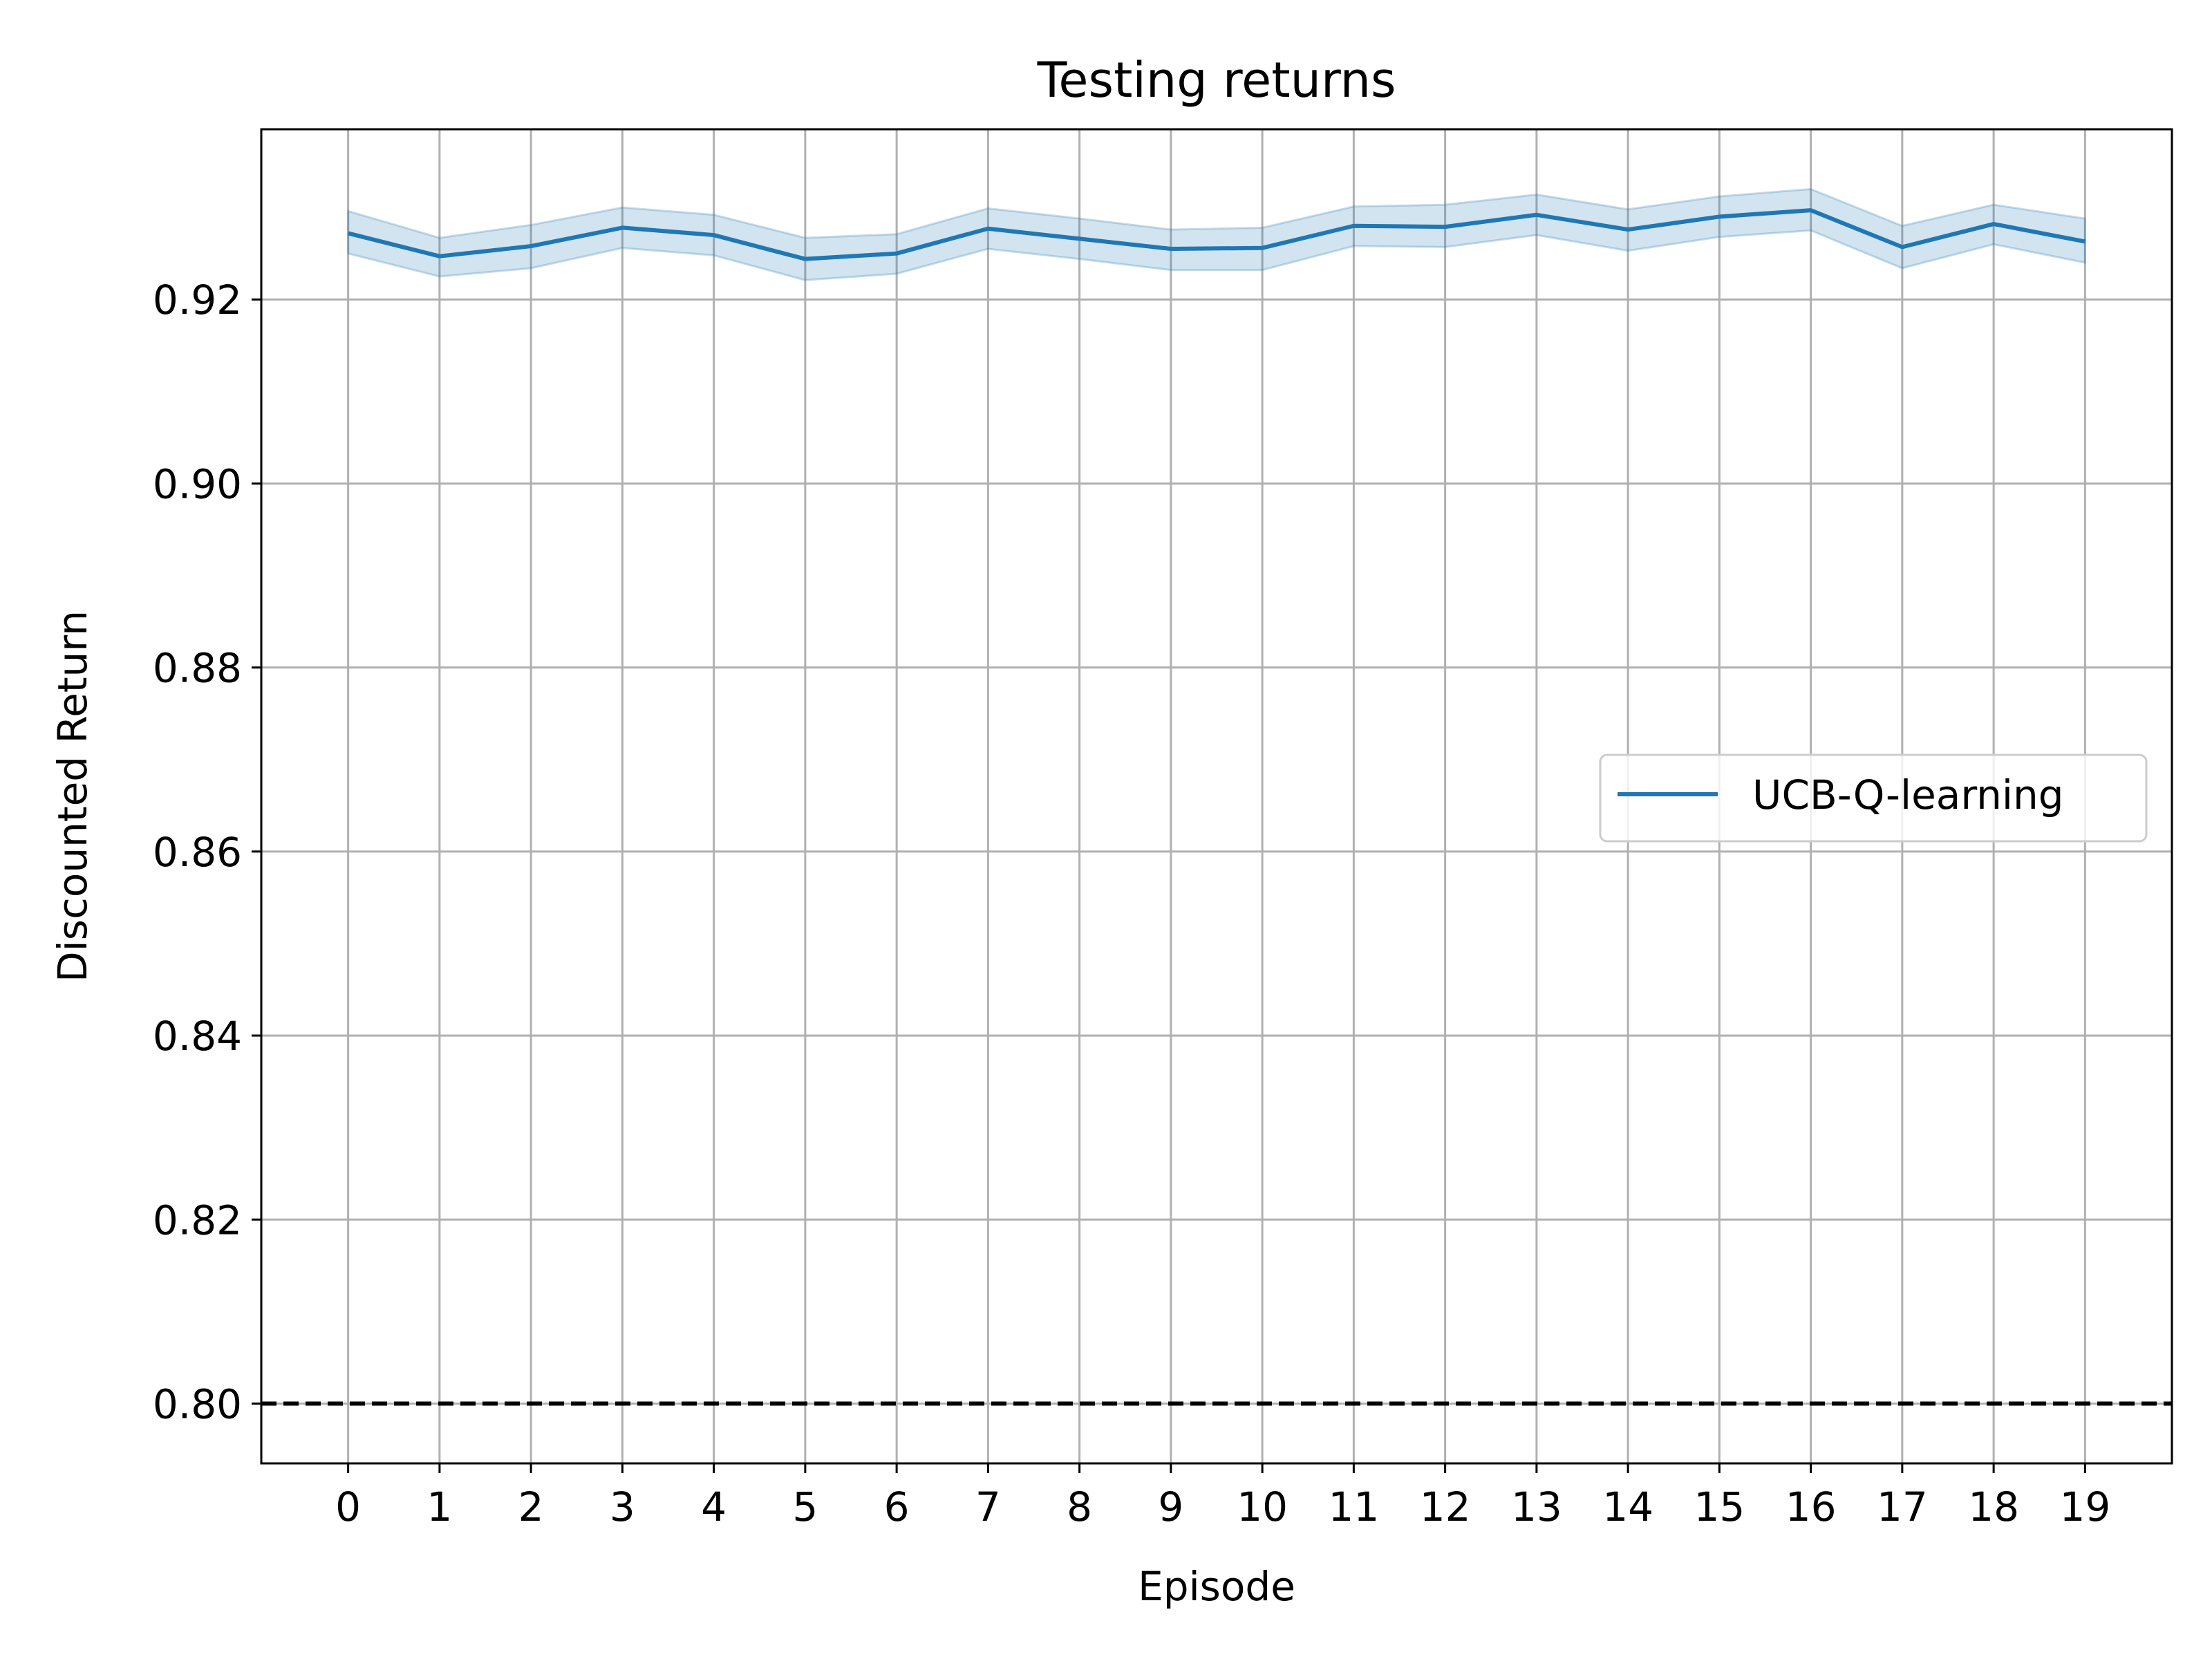 The width and height of the screenshot is (2212, 1659). I want to click on x-tick-label: 13, so click(1536, 1507).